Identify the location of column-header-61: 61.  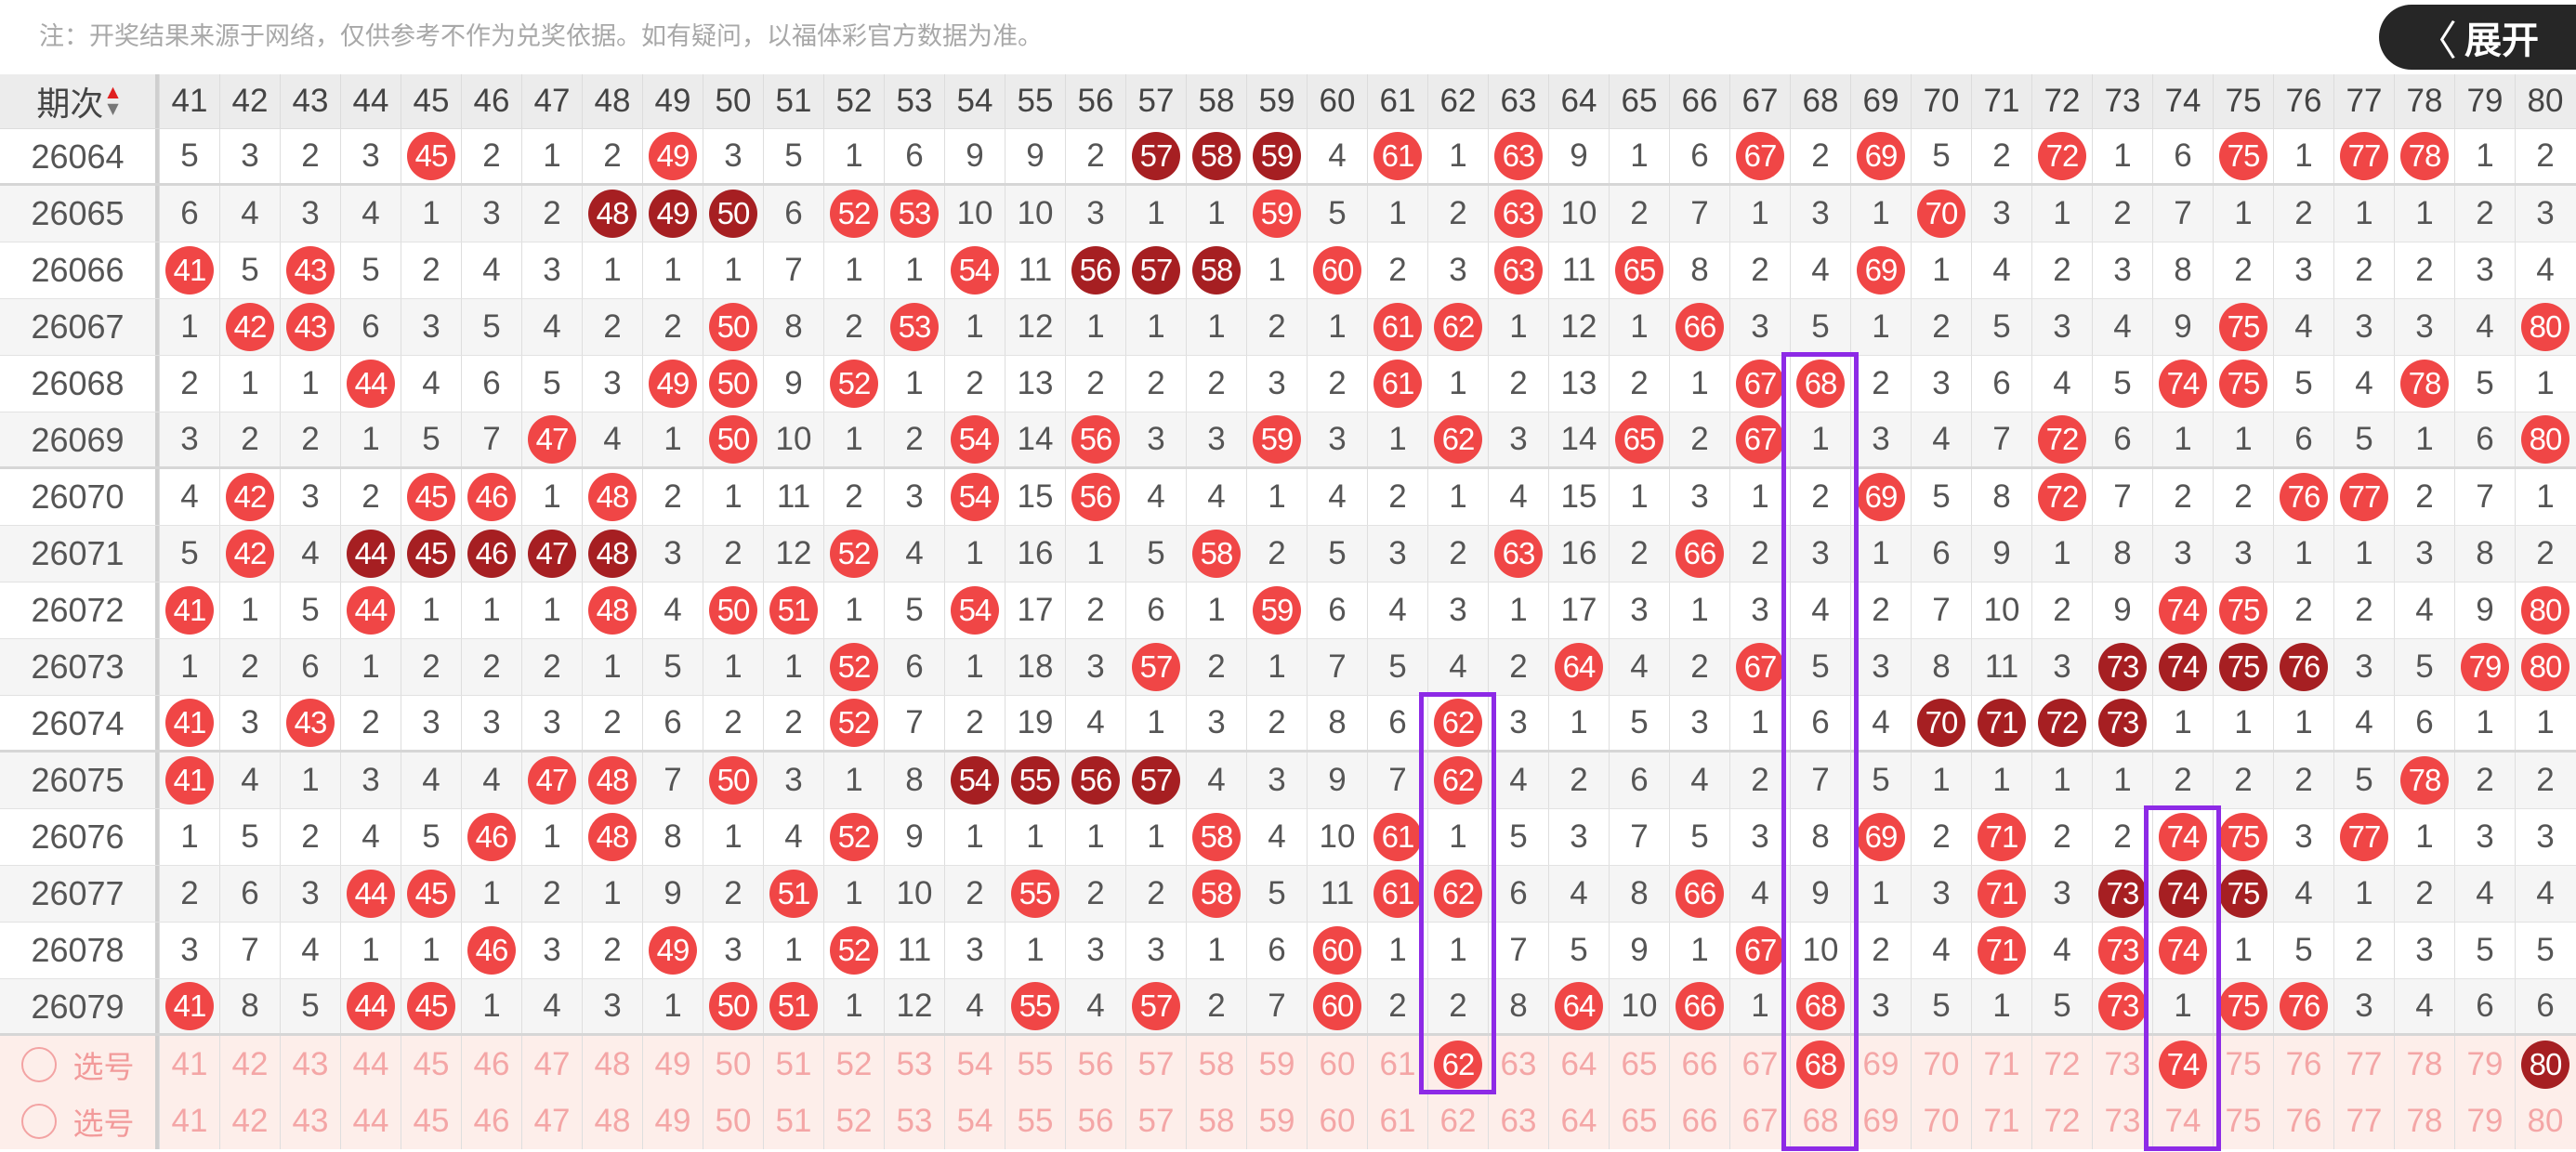
(1397, 101).